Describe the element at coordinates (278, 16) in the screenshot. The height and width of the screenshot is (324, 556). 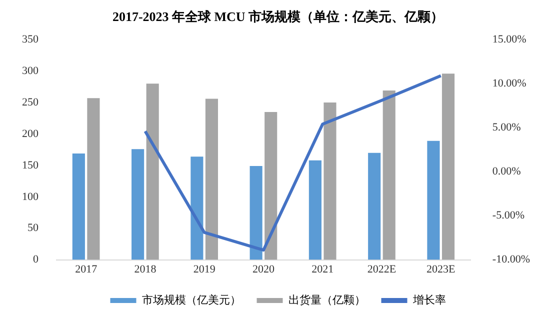
I see `chart-title: 2017-2023 年全球 MCU 市场规模（单位：亿美元、亿颗）` at that location.